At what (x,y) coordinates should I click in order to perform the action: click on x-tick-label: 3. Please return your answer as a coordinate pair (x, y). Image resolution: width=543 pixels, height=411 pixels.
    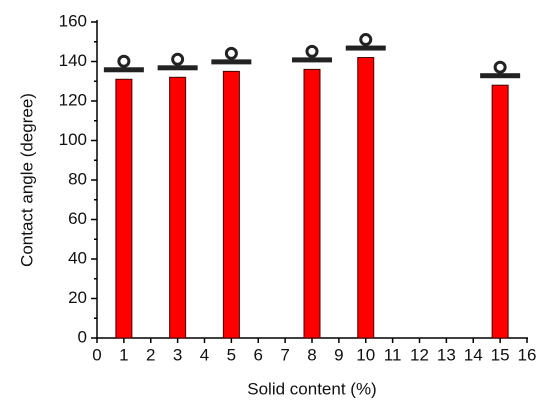
    Looking at the image, I should click on (177, 354).